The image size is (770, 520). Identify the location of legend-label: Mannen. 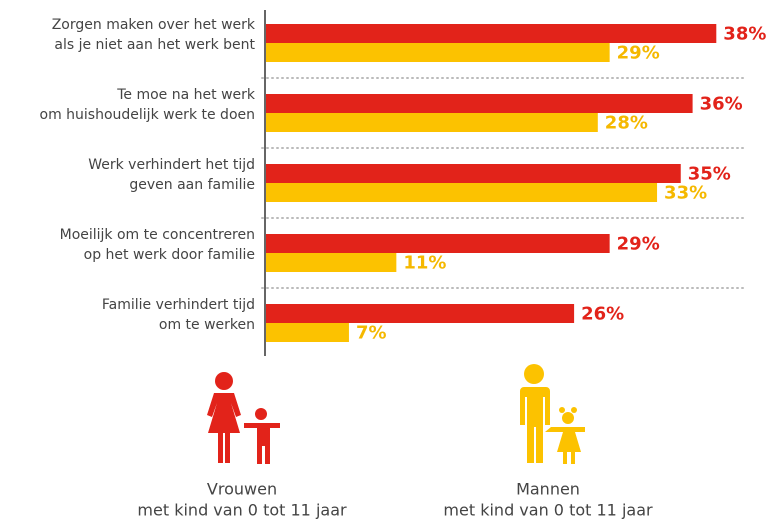
(548, 489).